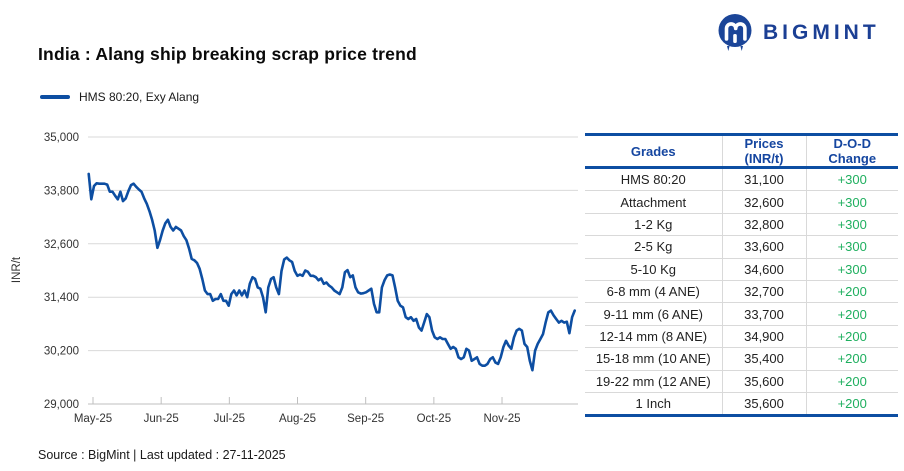 This screenshot has height=471, width=904. Describe the element at coordinates (653, 224) in the screenshot. I see `grade-cell: 1-2 Kg` at that location.